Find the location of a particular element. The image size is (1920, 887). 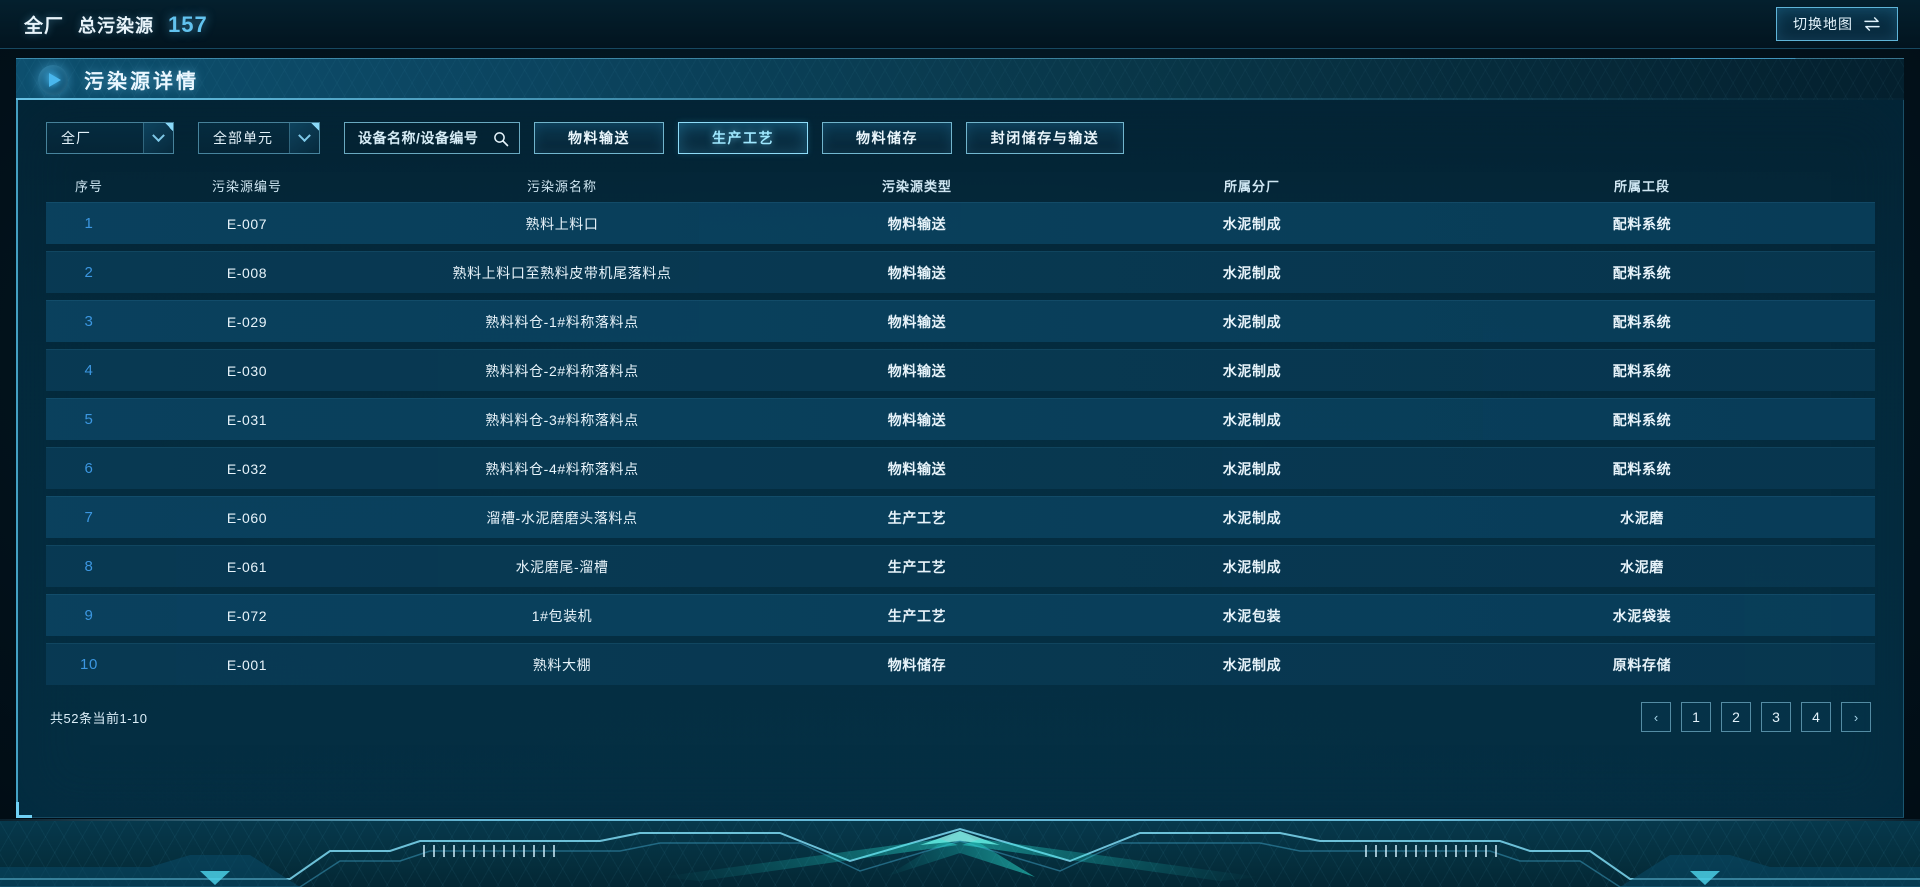

total-source-label: 总污染源 is located at coordinates (116, 25).